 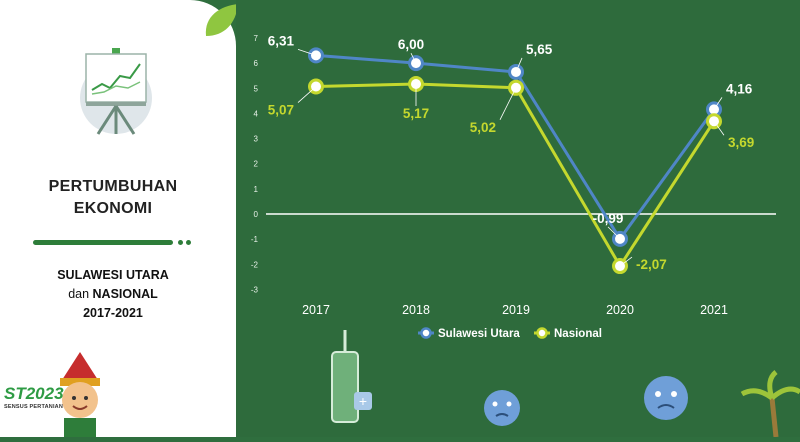 I want to click on subtitle: SULAWESI UTARA dan NASIONAL 2017-2021, so click(x=113, y=294).